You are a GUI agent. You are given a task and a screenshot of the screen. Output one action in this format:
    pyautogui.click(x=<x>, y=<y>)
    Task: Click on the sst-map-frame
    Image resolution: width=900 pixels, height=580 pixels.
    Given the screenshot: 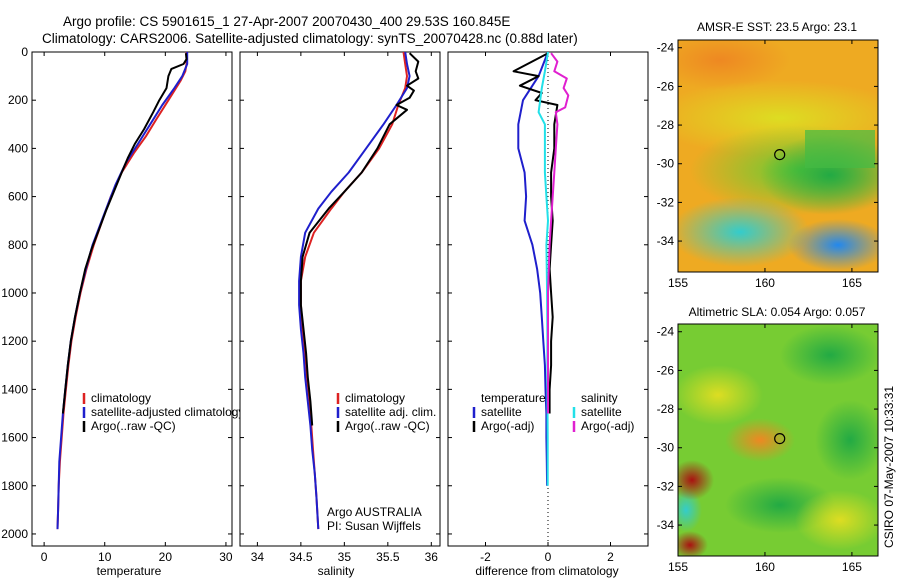 What is the action you would take?
    pyautogui.click(x=778, y=156)
    